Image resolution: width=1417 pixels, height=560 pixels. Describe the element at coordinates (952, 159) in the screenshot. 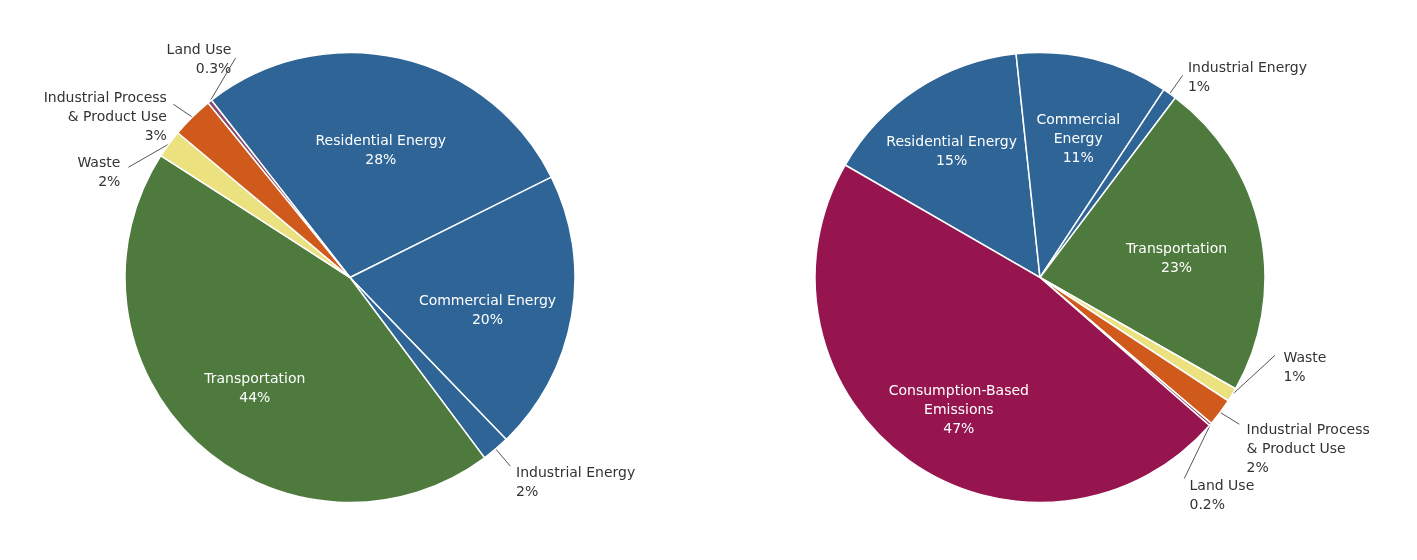

I see `data-label: 15%` at that location.